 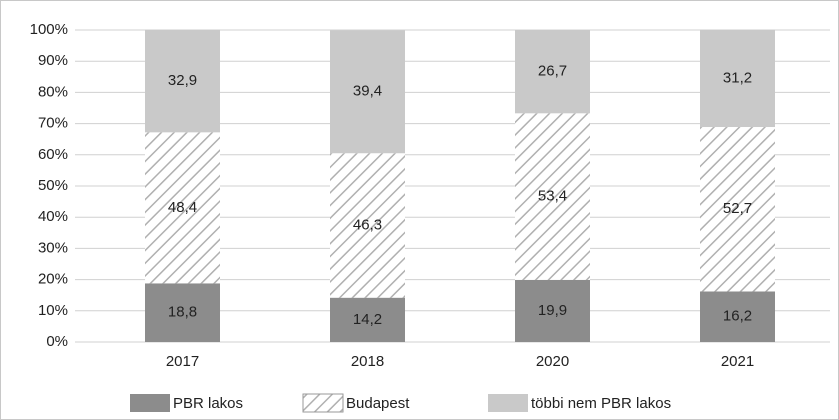 What do you see at coordinates (601, 403) in the screenshot?
I see `legend-label: többi nem PBR lakos` at bounding box center [601, 403].